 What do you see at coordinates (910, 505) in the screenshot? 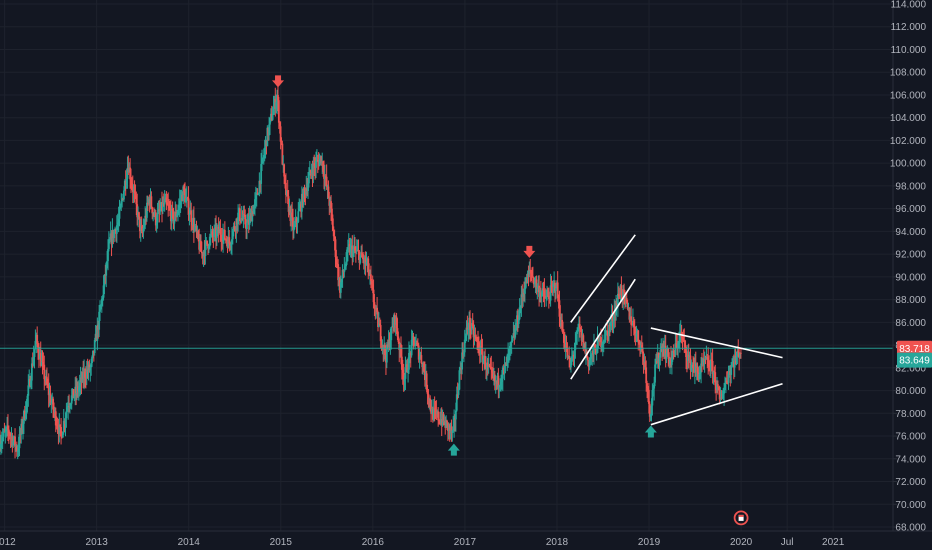
I see `price-tick-label: 70.000` at bounding box center [910, 505].